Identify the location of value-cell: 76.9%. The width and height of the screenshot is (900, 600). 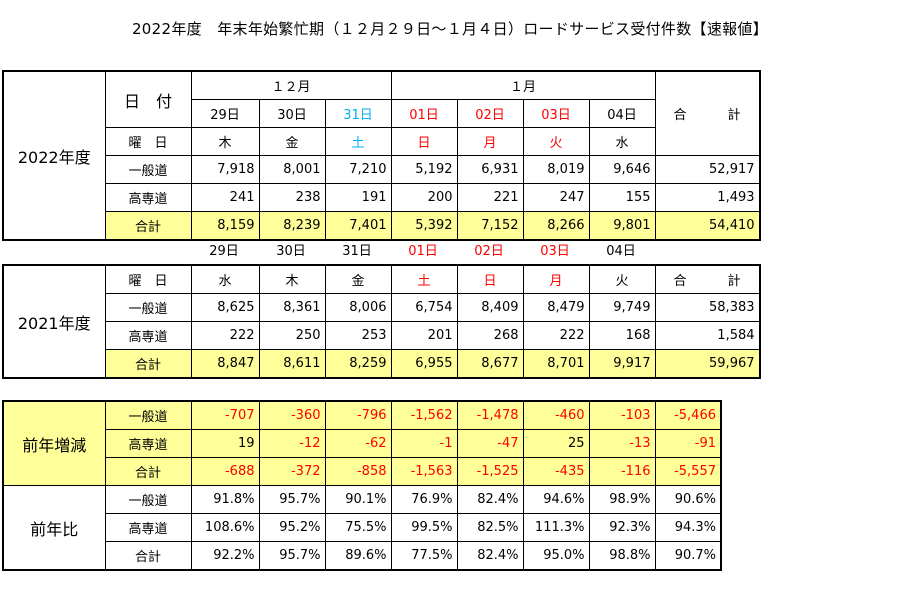
(424, 499).